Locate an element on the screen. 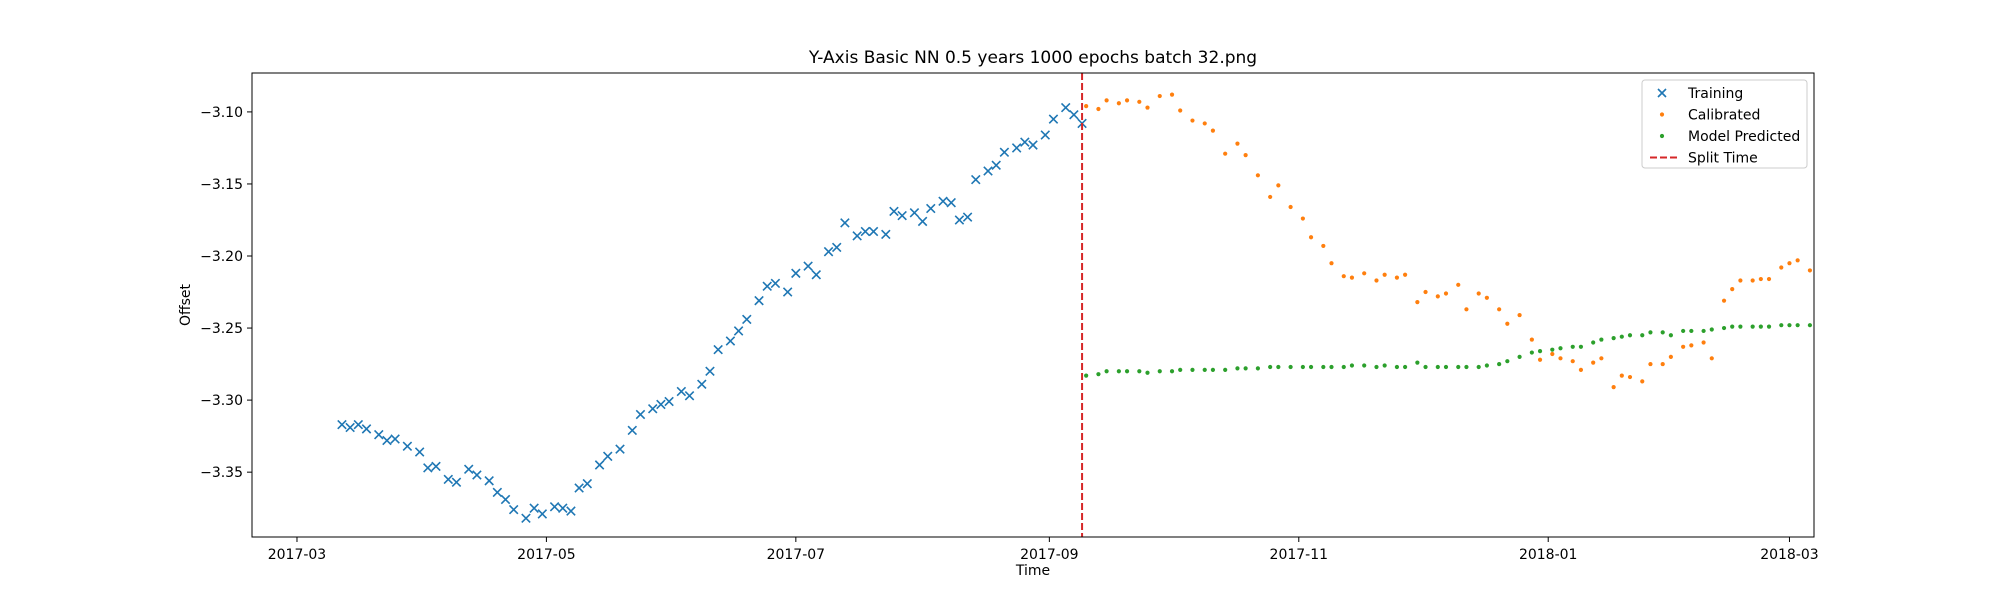  legend-box is located at coordinates (1724, 124).